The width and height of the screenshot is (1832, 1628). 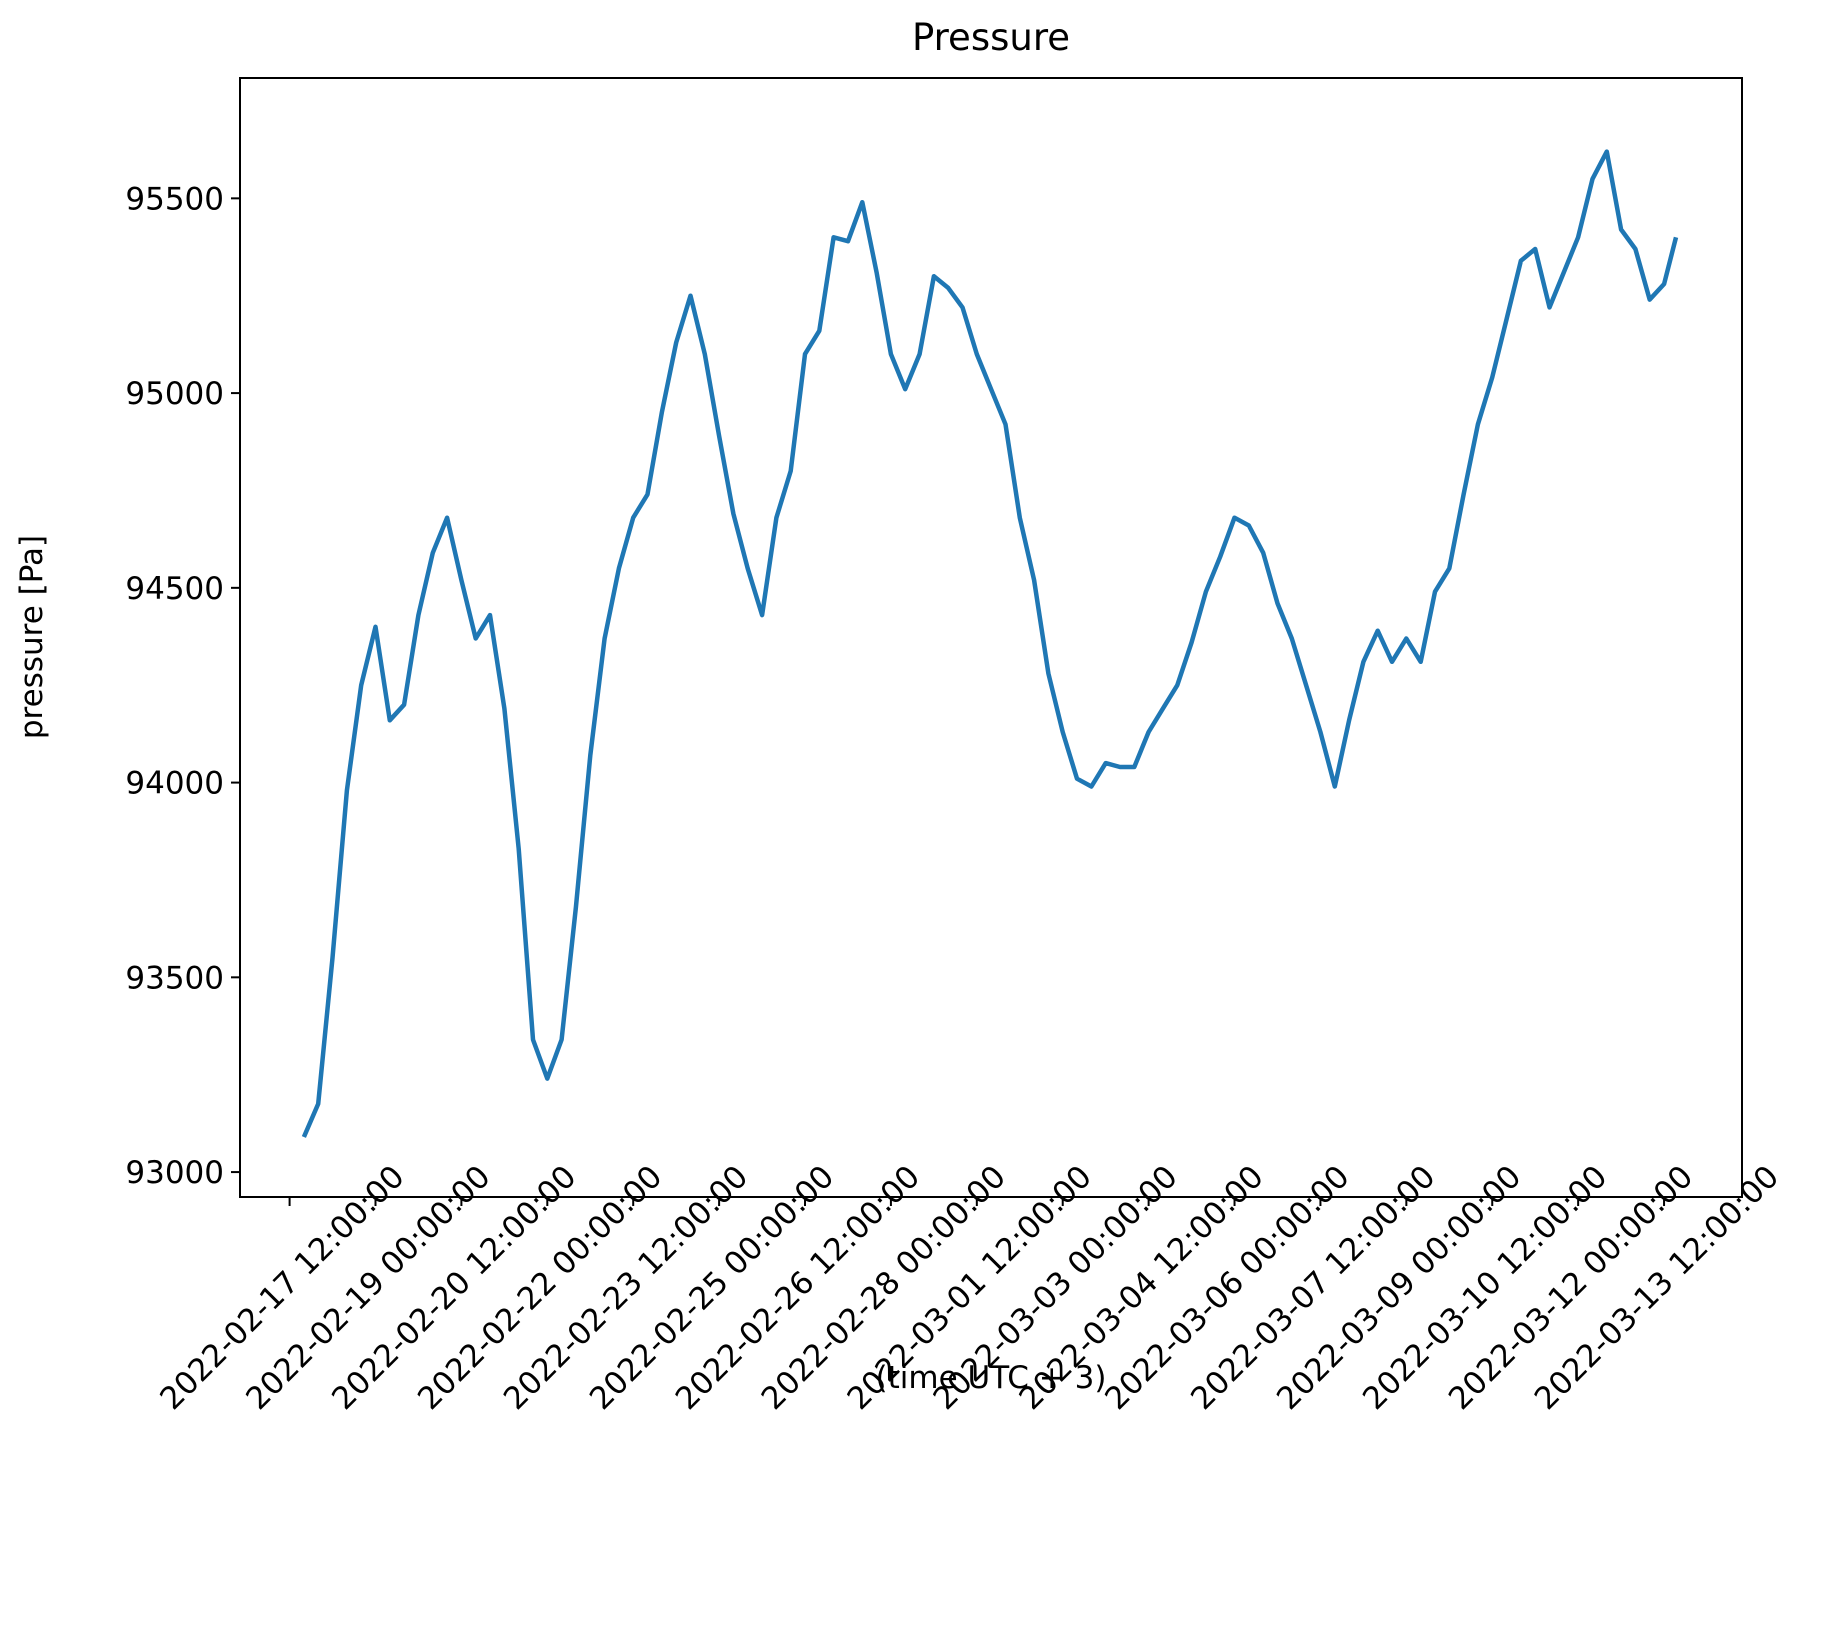 What do you see at coordinates (991, 37) in the screenshot?
I see `chart-title: Pressure` at bounding box center [991, 37].